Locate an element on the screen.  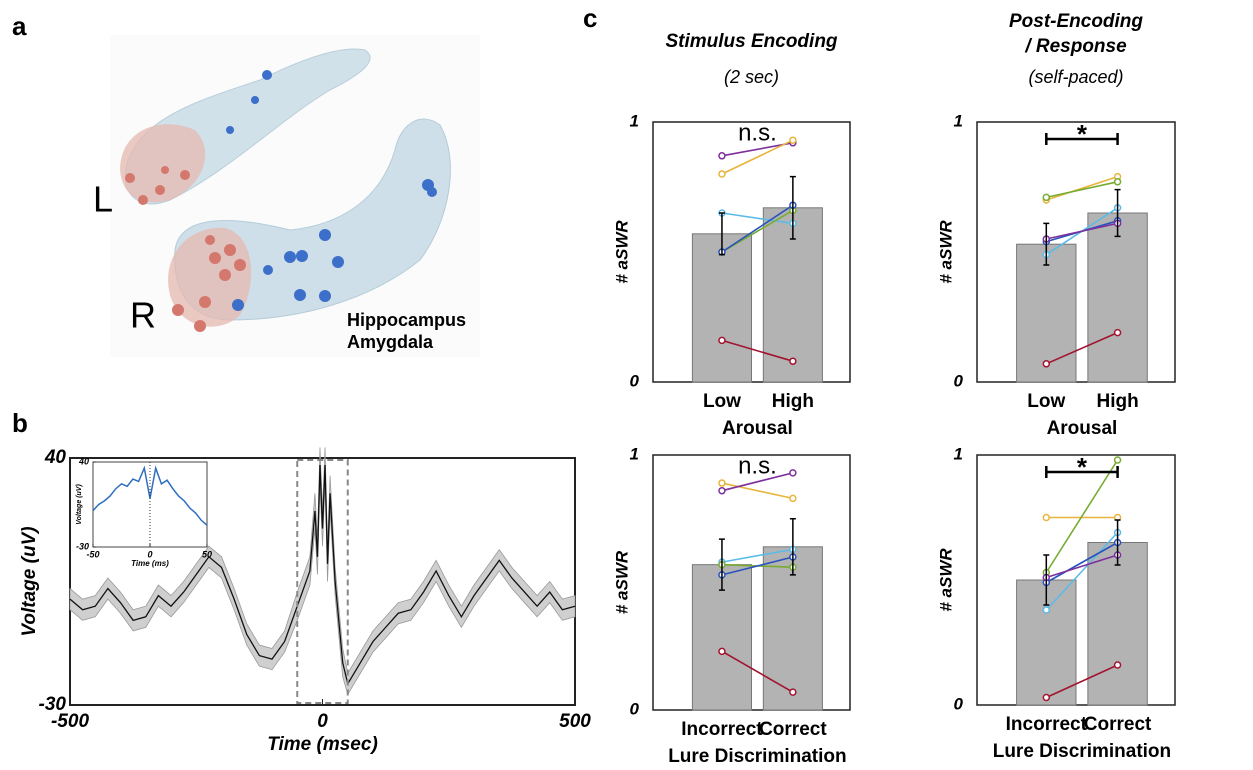
side-label: L is located at coordinates (103, 199).